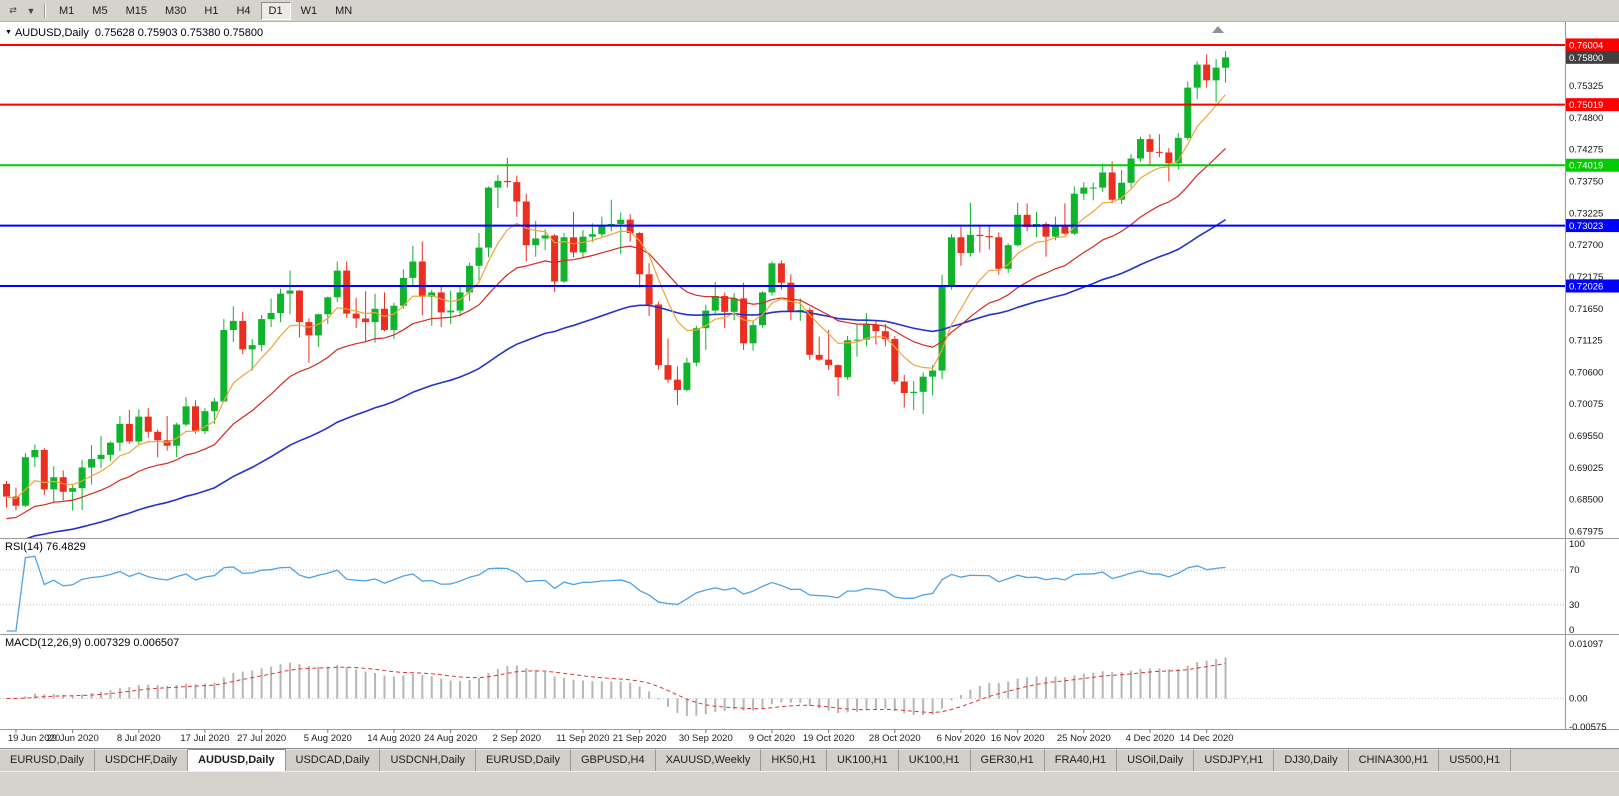 The width and height of the screenshot is (1619, 796). I want to click on price-axis-tick: 0.71650, so click(1586, 309).